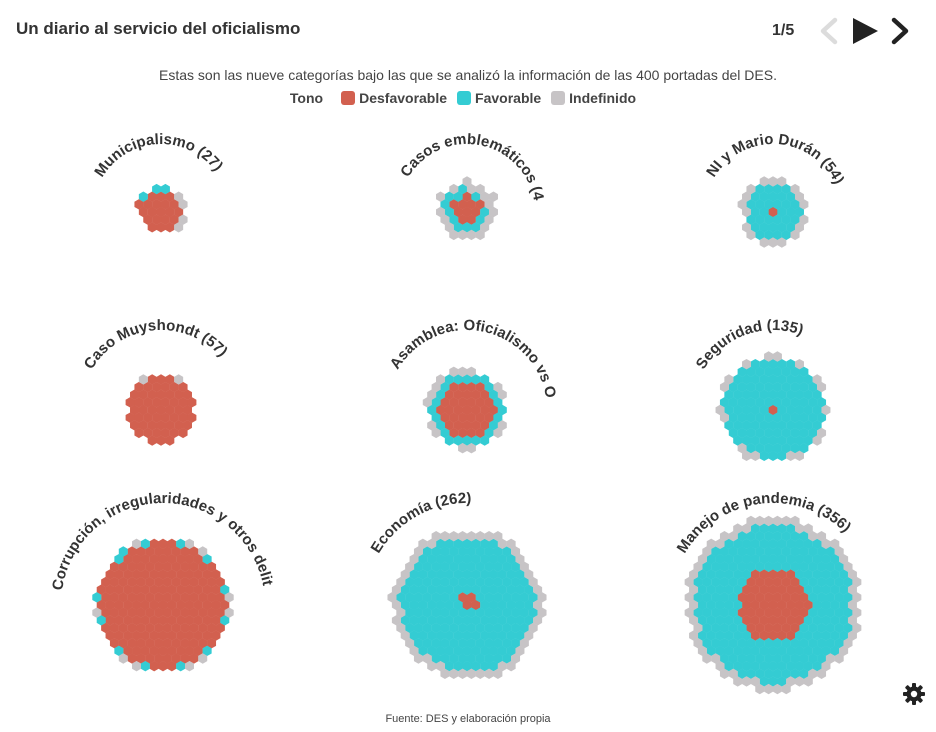 This screenshot has width=936, height=732. What do you see at coordinates (829, 31) in the screenshot?
I see `prev-button` at bounding box center [829, 31].